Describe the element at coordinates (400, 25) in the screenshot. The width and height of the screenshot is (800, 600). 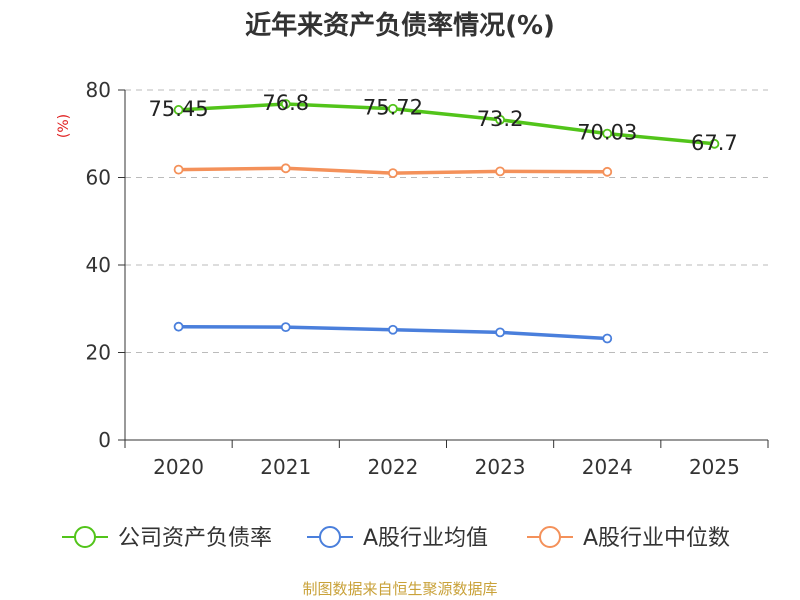
I see `chart-title: 近年来资产负债率情况(%)` at that location.